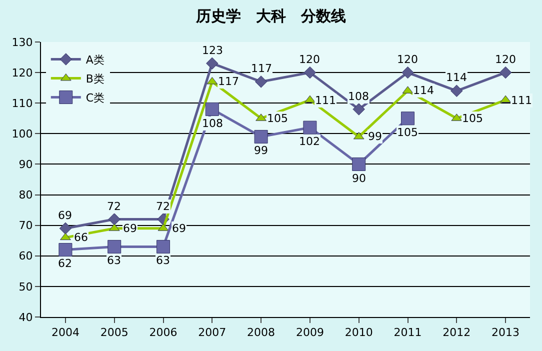  Describe the element at coordinates (95, 98) in the screenshot. I see `legend-label: C类` at that location.